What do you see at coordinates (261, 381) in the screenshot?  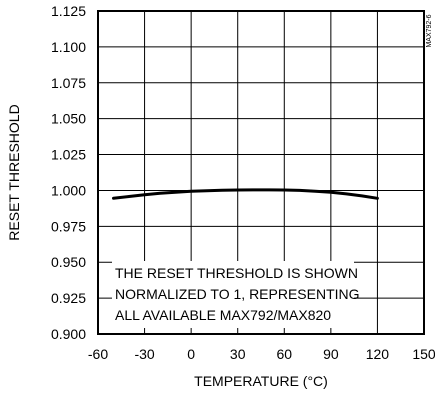 I see `x-axis-title: TEMPERATURE (°C)` at bounding box center [261, 381].